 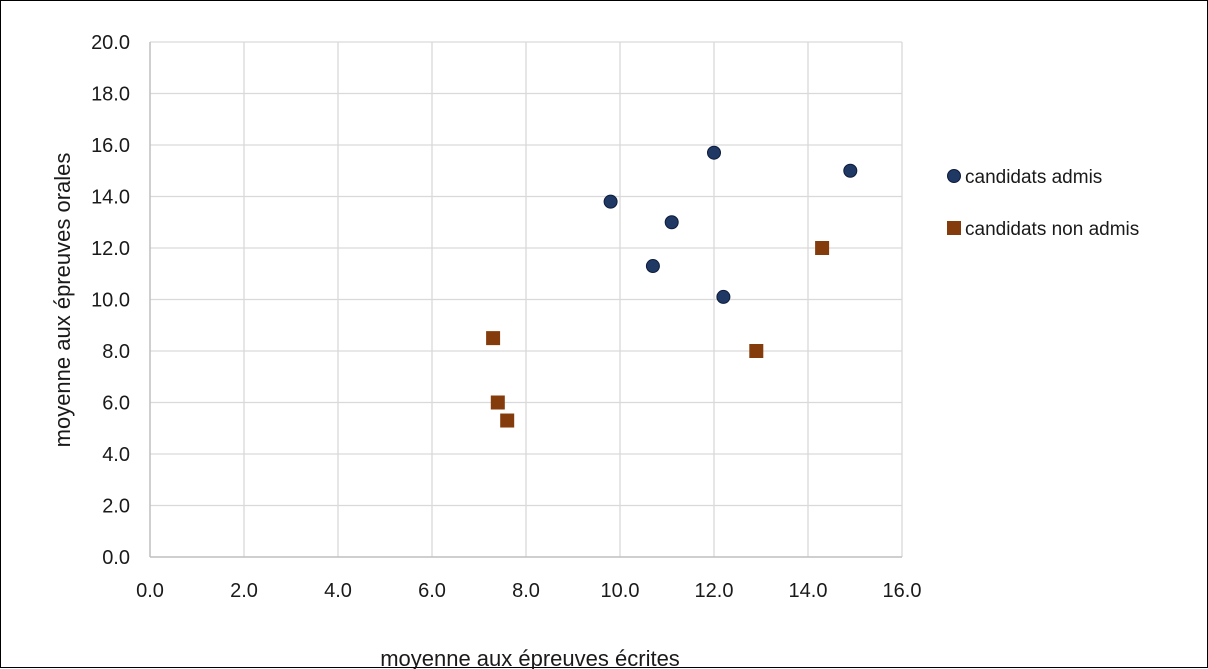 I want to click on x-tick-label: 10.0, so click(x=620, y=591).